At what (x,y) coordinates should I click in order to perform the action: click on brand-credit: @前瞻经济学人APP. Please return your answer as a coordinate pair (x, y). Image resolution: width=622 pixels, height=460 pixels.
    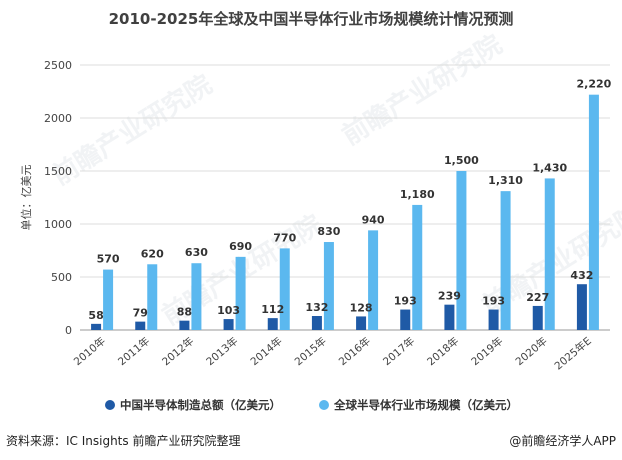
    Looking at the image, I should click on (562, 441).